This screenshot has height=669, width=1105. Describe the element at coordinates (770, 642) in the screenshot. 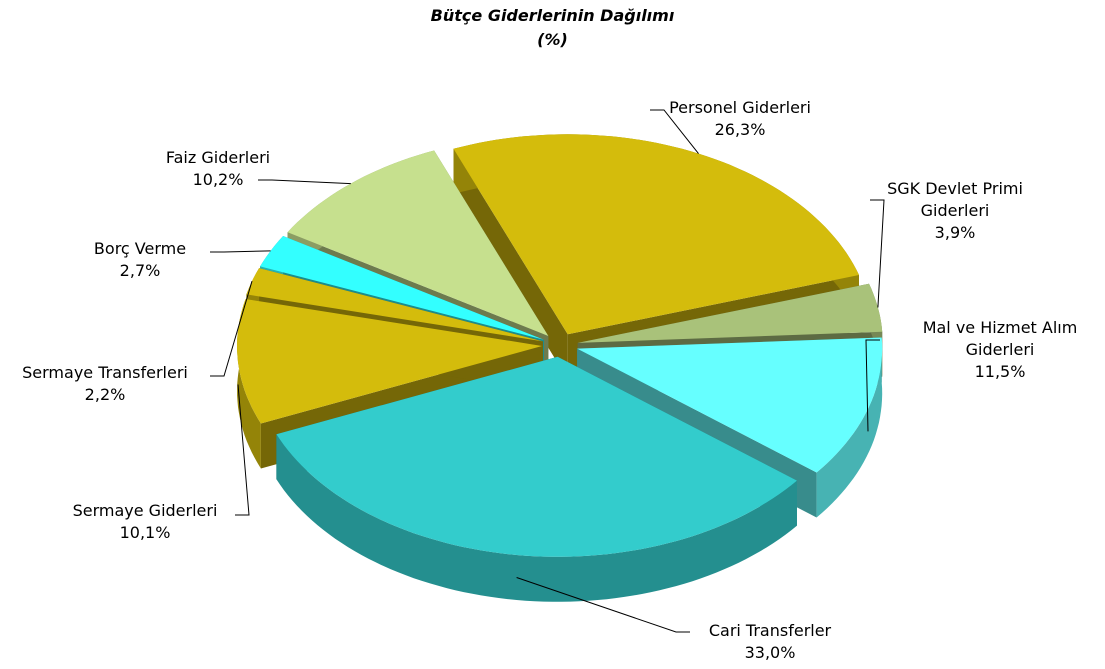

I see `slice-label: Cari Transferler 33,0%` at that location.